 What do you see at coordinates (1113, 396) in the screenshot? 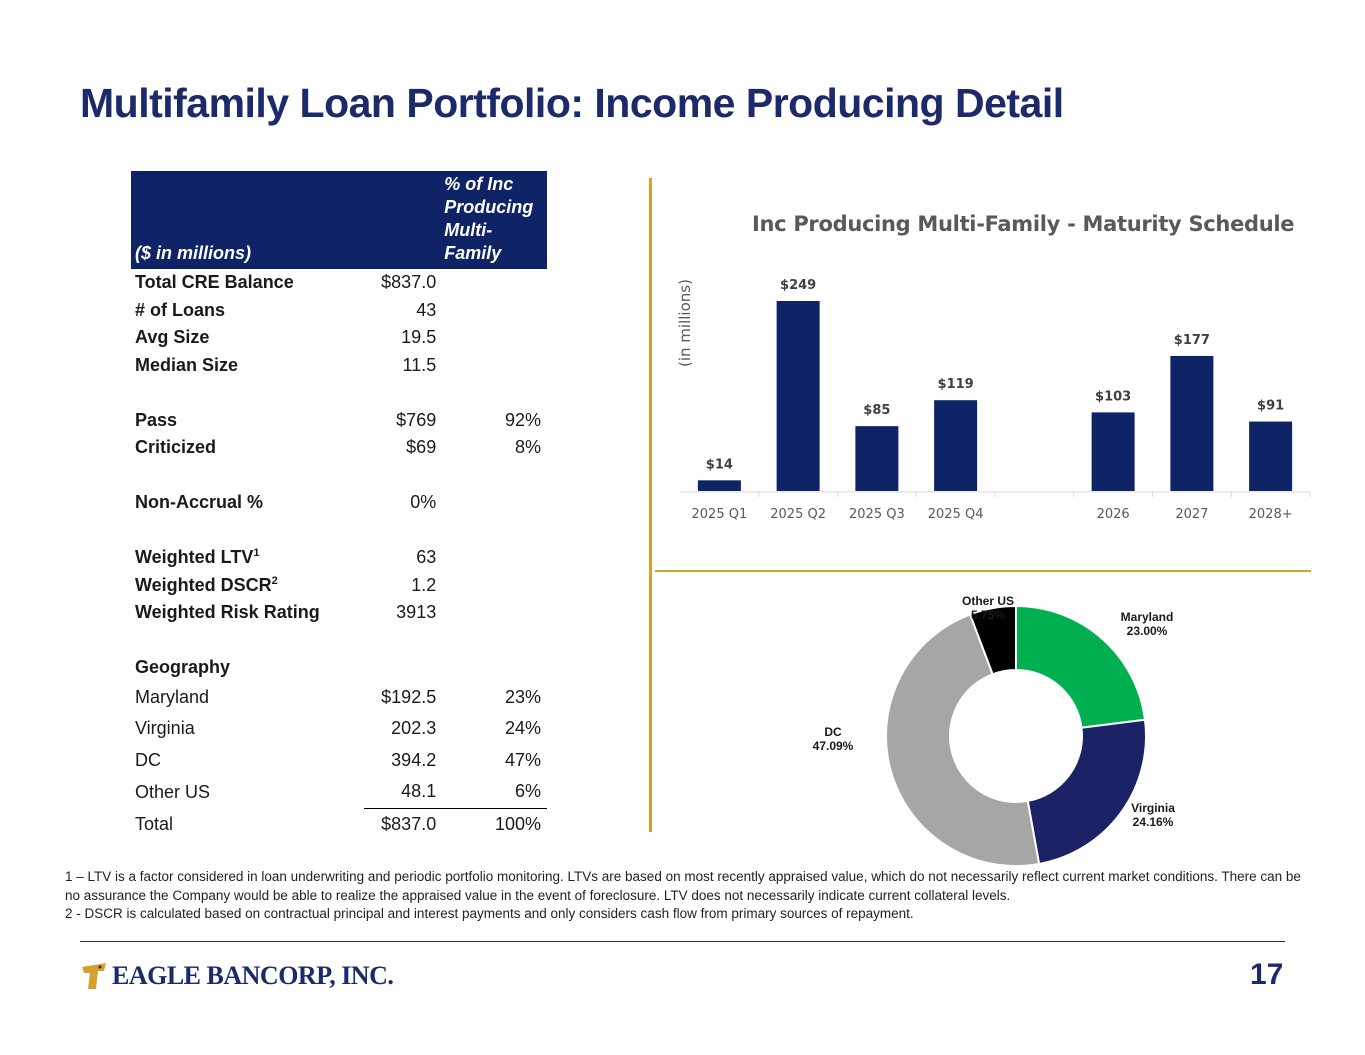
I see `bar-data-label: $103` at bounding box center [1113, 396].